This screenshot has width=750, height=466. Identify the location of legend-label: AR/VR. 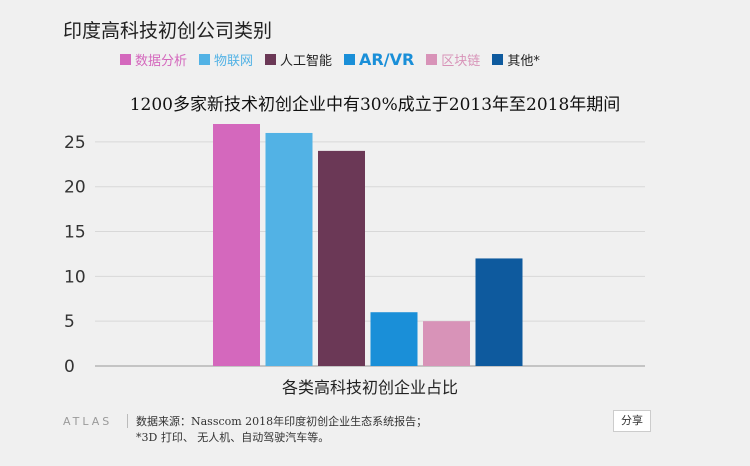
(387, 59).